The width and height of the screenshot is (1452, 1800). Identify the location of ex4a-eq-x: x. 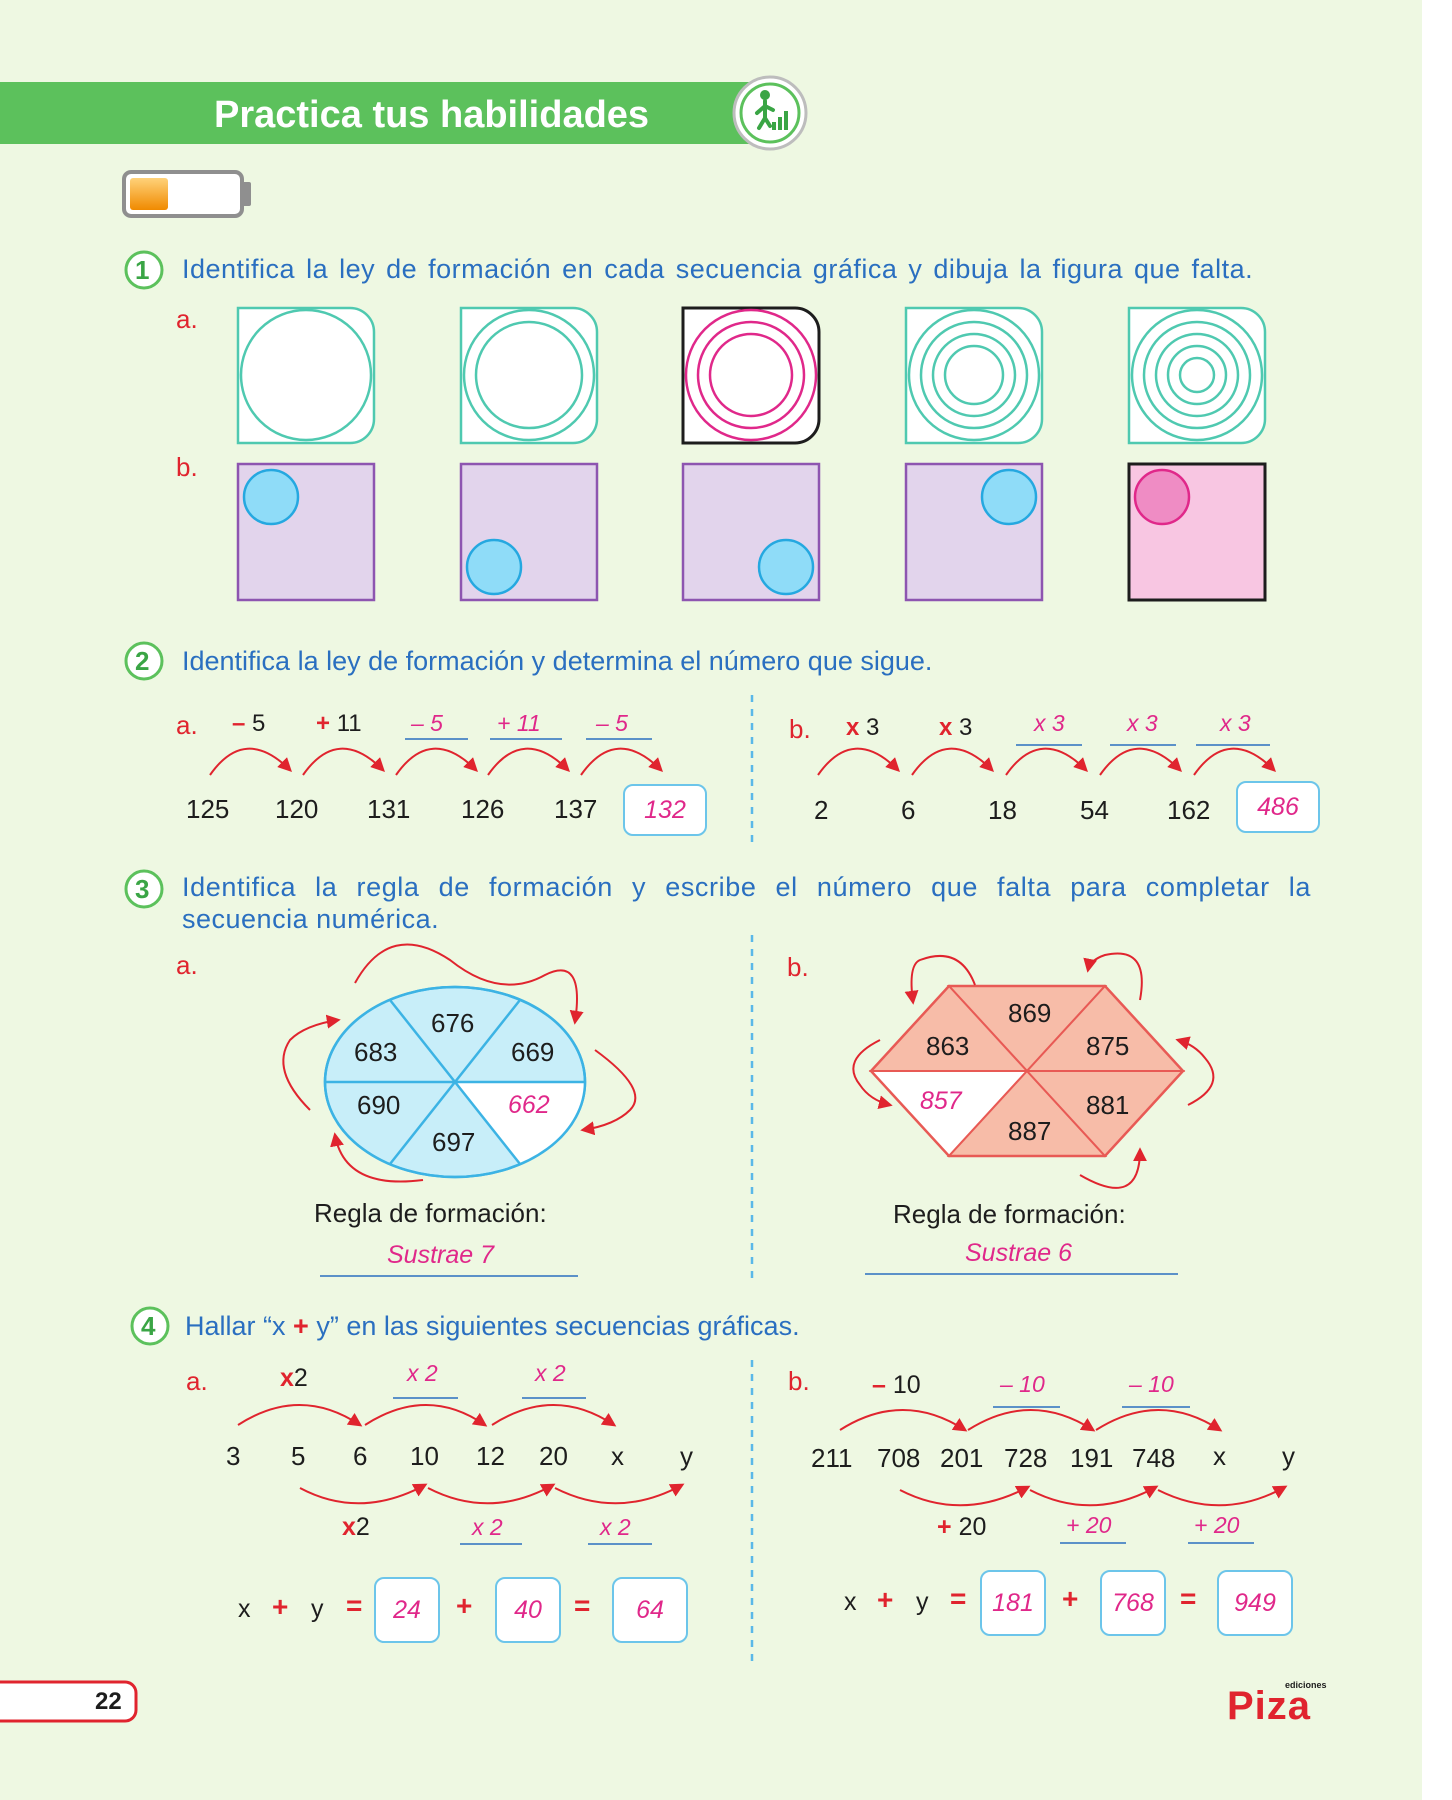
(244, 1609).